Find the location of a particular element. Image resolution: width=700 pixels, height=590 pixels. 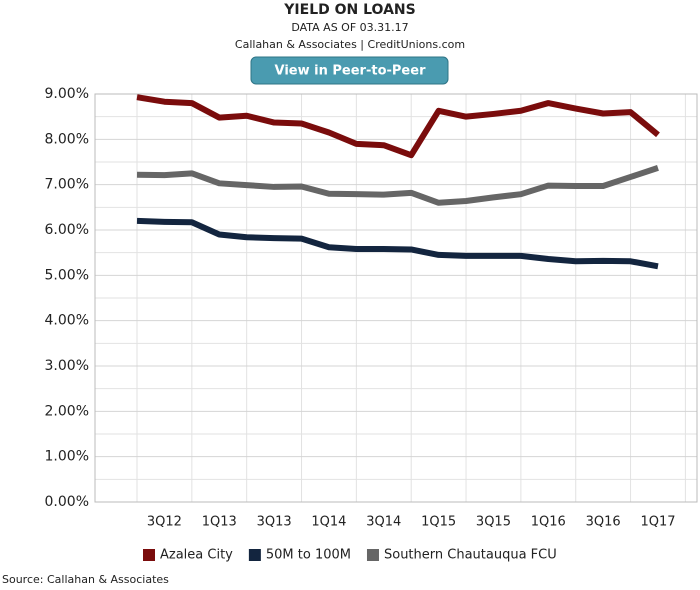

x-tick-label: 3Q15 is located at coordinates (493, 522).